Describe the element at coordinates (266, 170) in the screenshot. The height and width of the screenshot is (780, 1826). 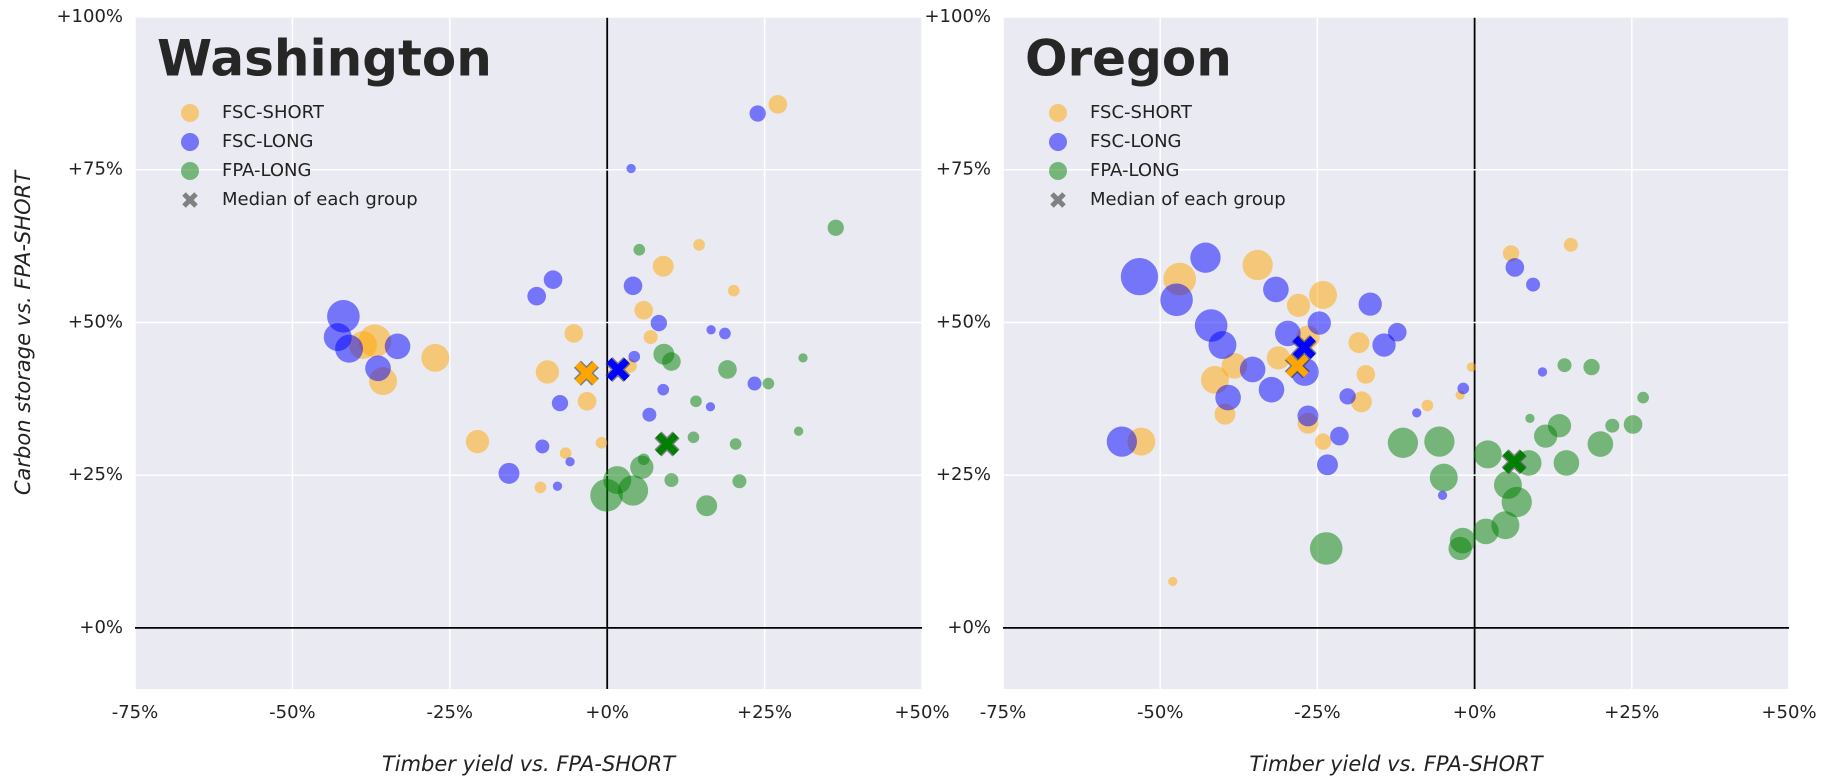
I see `legend-label: FPA-LONG` at that location.